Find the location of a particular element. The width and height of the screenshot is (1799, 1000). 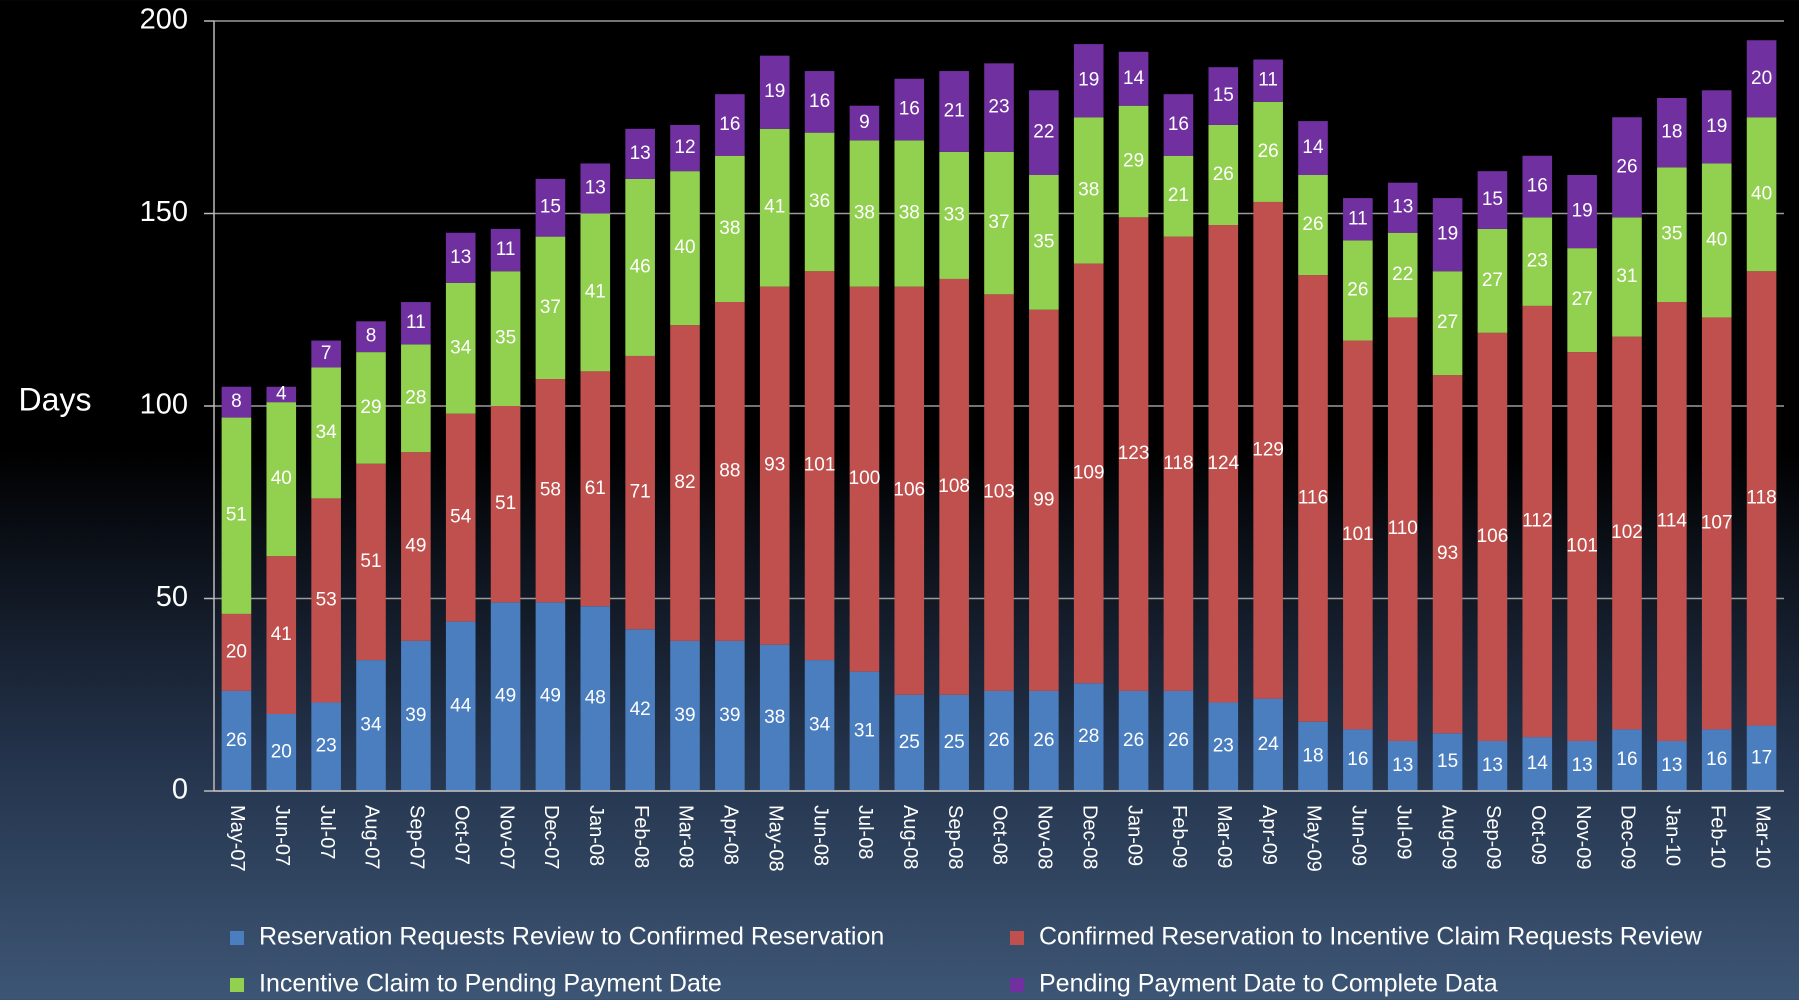

value-label: 53 is located at coordinates (326, 599).